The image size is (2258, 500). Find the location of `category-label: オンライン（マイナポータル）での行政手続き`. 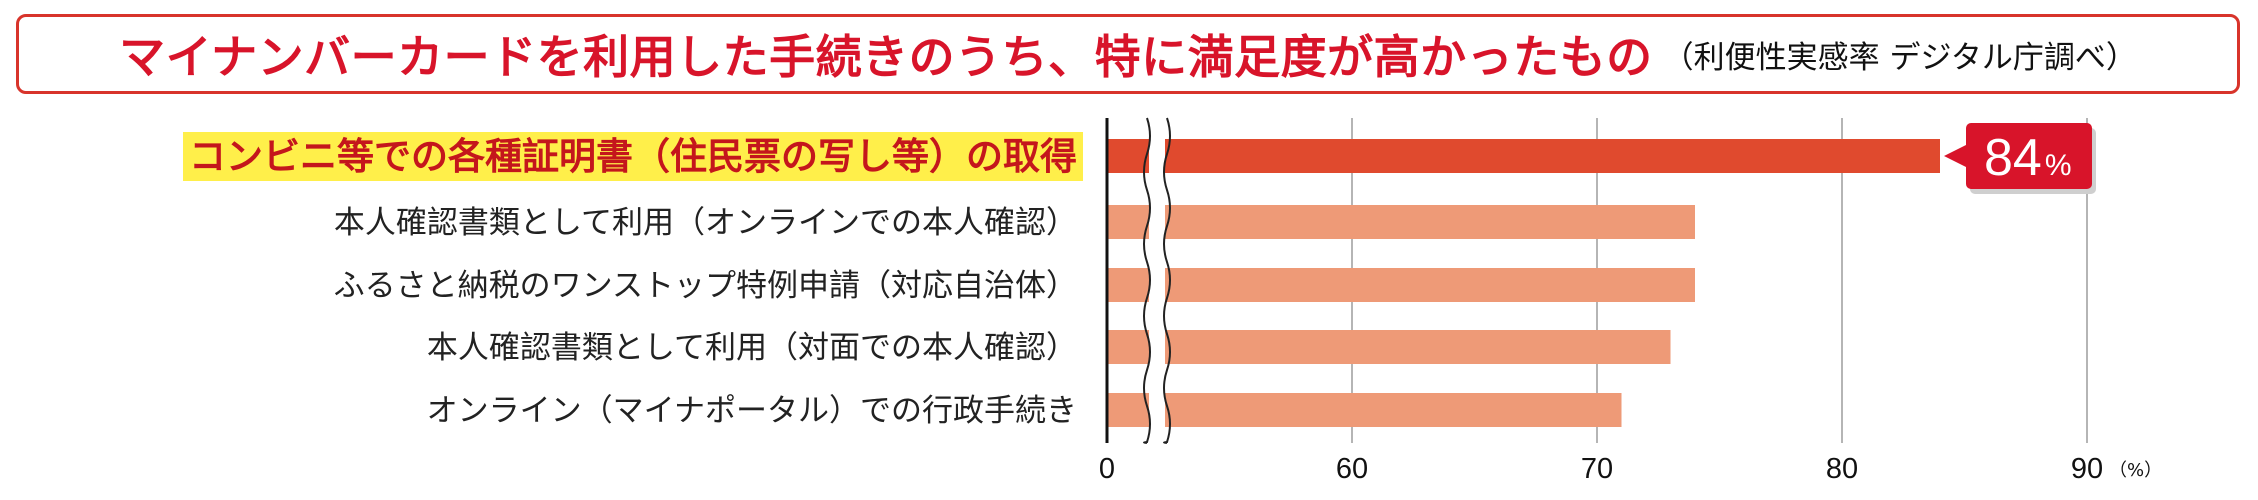

category-label: オンライン（マイナポータル）での行政手続き is located at coordinates (752, 411).